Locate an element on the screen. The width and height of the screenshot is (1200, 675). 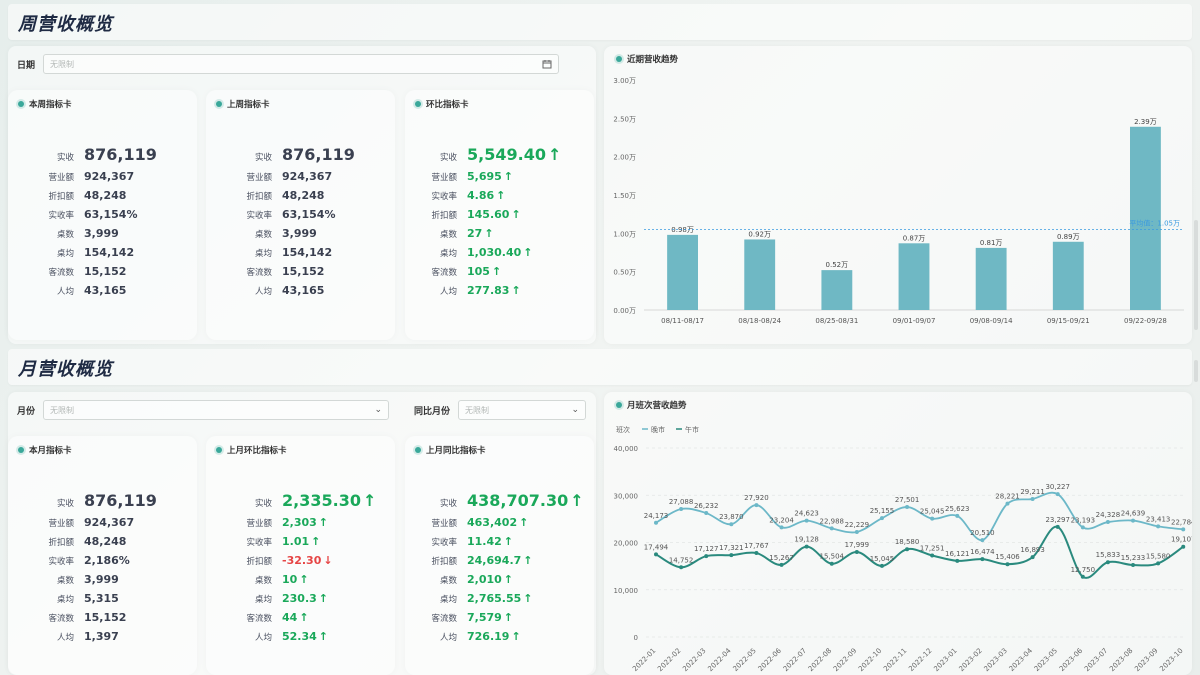
metric-label: 客流数 is located at coordinates (61, 619).